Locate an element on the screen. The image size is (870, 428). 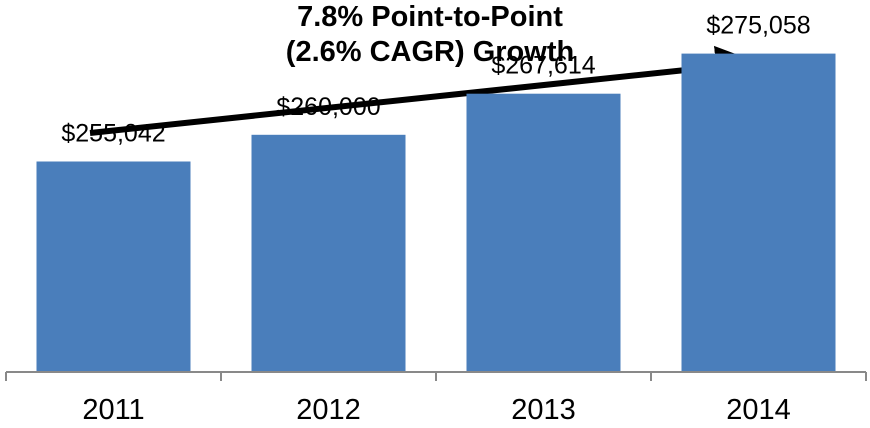
value-label-2013: $267,614 is located at coordinates (543, 66).